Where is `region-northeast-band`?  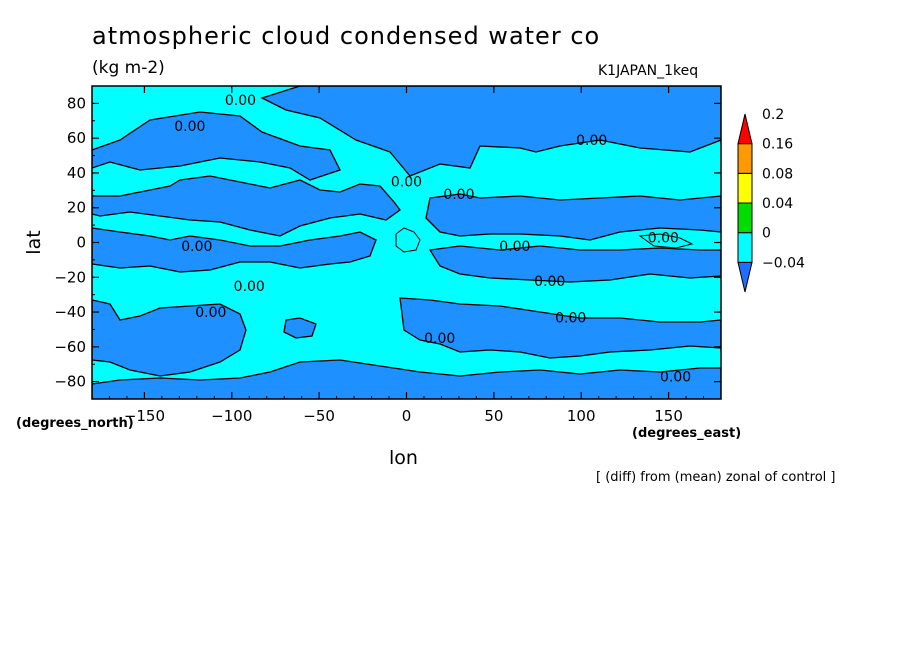
region-northeast-band is located at coordinates (573, 217).